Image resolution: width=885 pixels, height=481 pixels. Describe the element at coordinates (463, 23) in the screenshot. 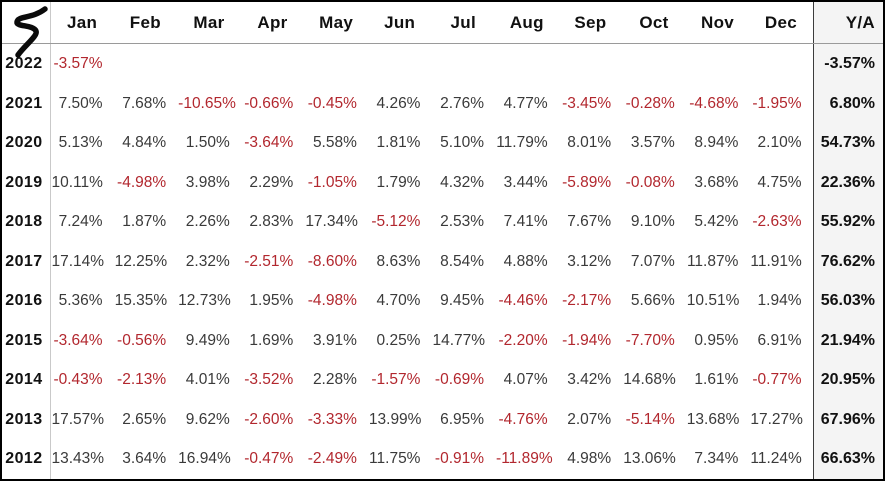

I see `column-header-jul: Jul` at that location.